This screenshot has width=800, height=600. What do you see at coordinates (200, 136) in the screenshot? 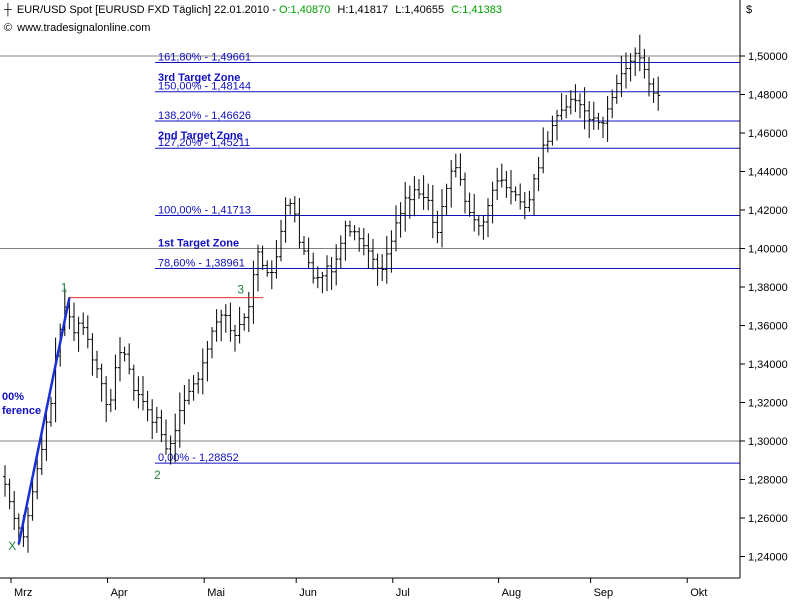
I see `target-zone-label: 2nd Target Zone` at bounding box center [200, 136].